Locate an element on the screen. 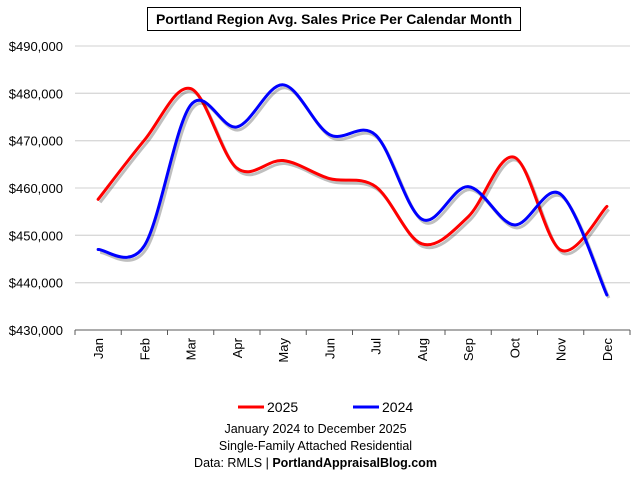 The image size is (631, 480). x-tick-label: Oct is located at coordinates (514, 348).